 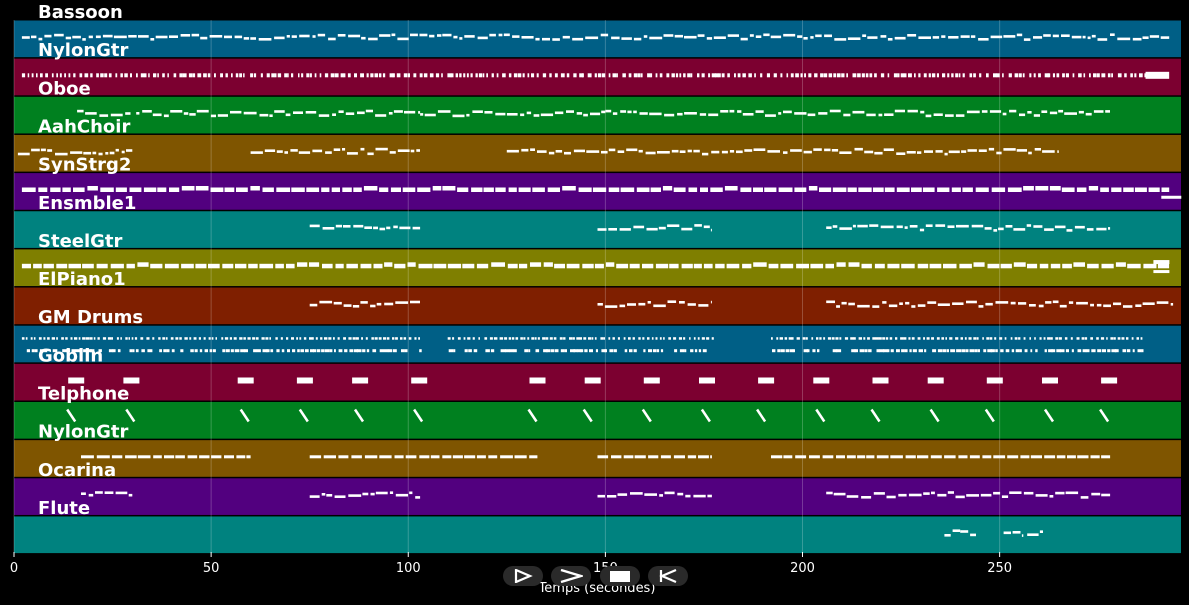 What do you see at coordinates (595, 267) in the screenshot?
I see `track-notes` at bounding box center [595, 267].